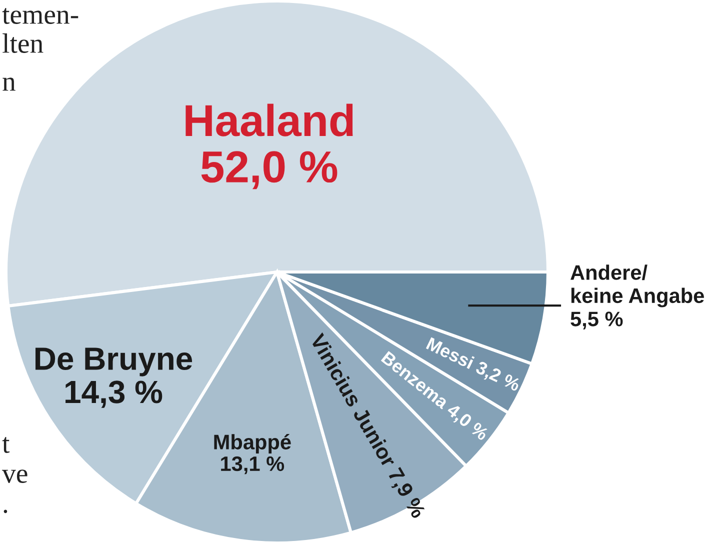 The height and width of the screenshot is (554, 720). What do you see at coordinates (9, 84) in the screenshot?
I see `text: n` at bounding box center [9, 84].